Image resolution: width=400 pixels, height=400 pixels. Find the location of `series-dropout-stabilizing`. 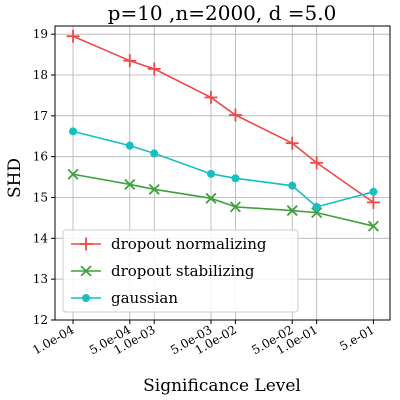

series-dropout-stabilizing is located at coordinates (223, 200).